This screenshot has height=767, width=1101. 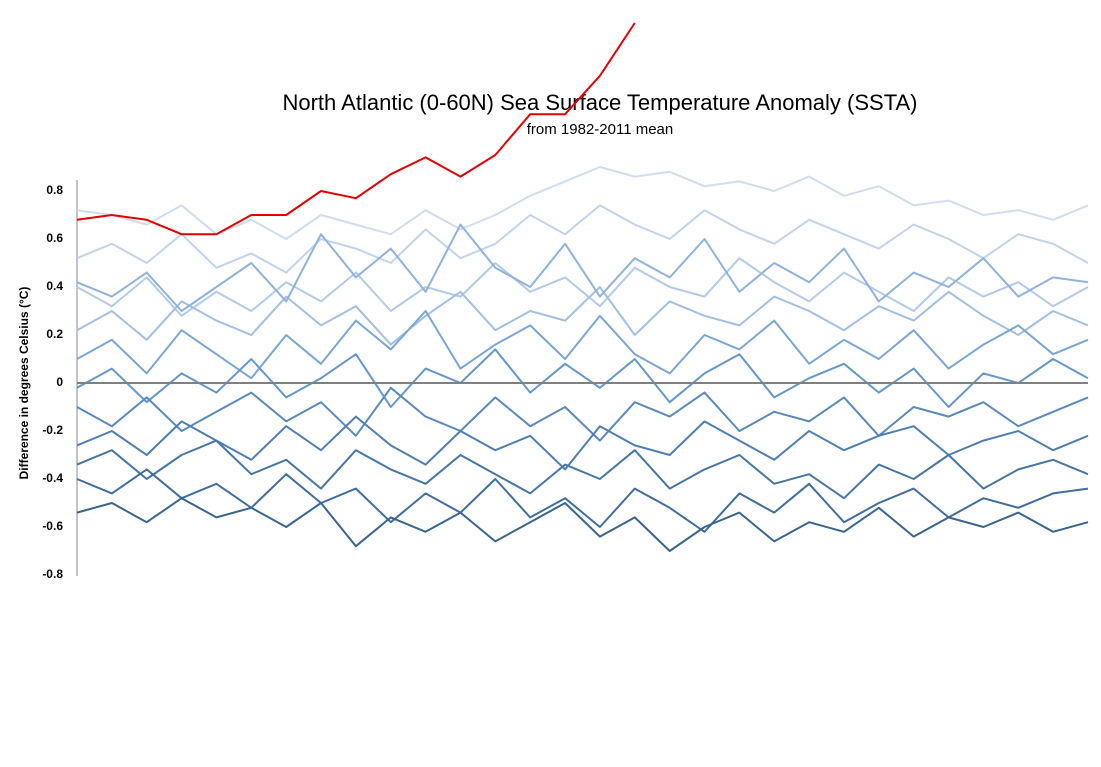 I want to click on y-tick-label: 0.4, so click(x=54, y=286).